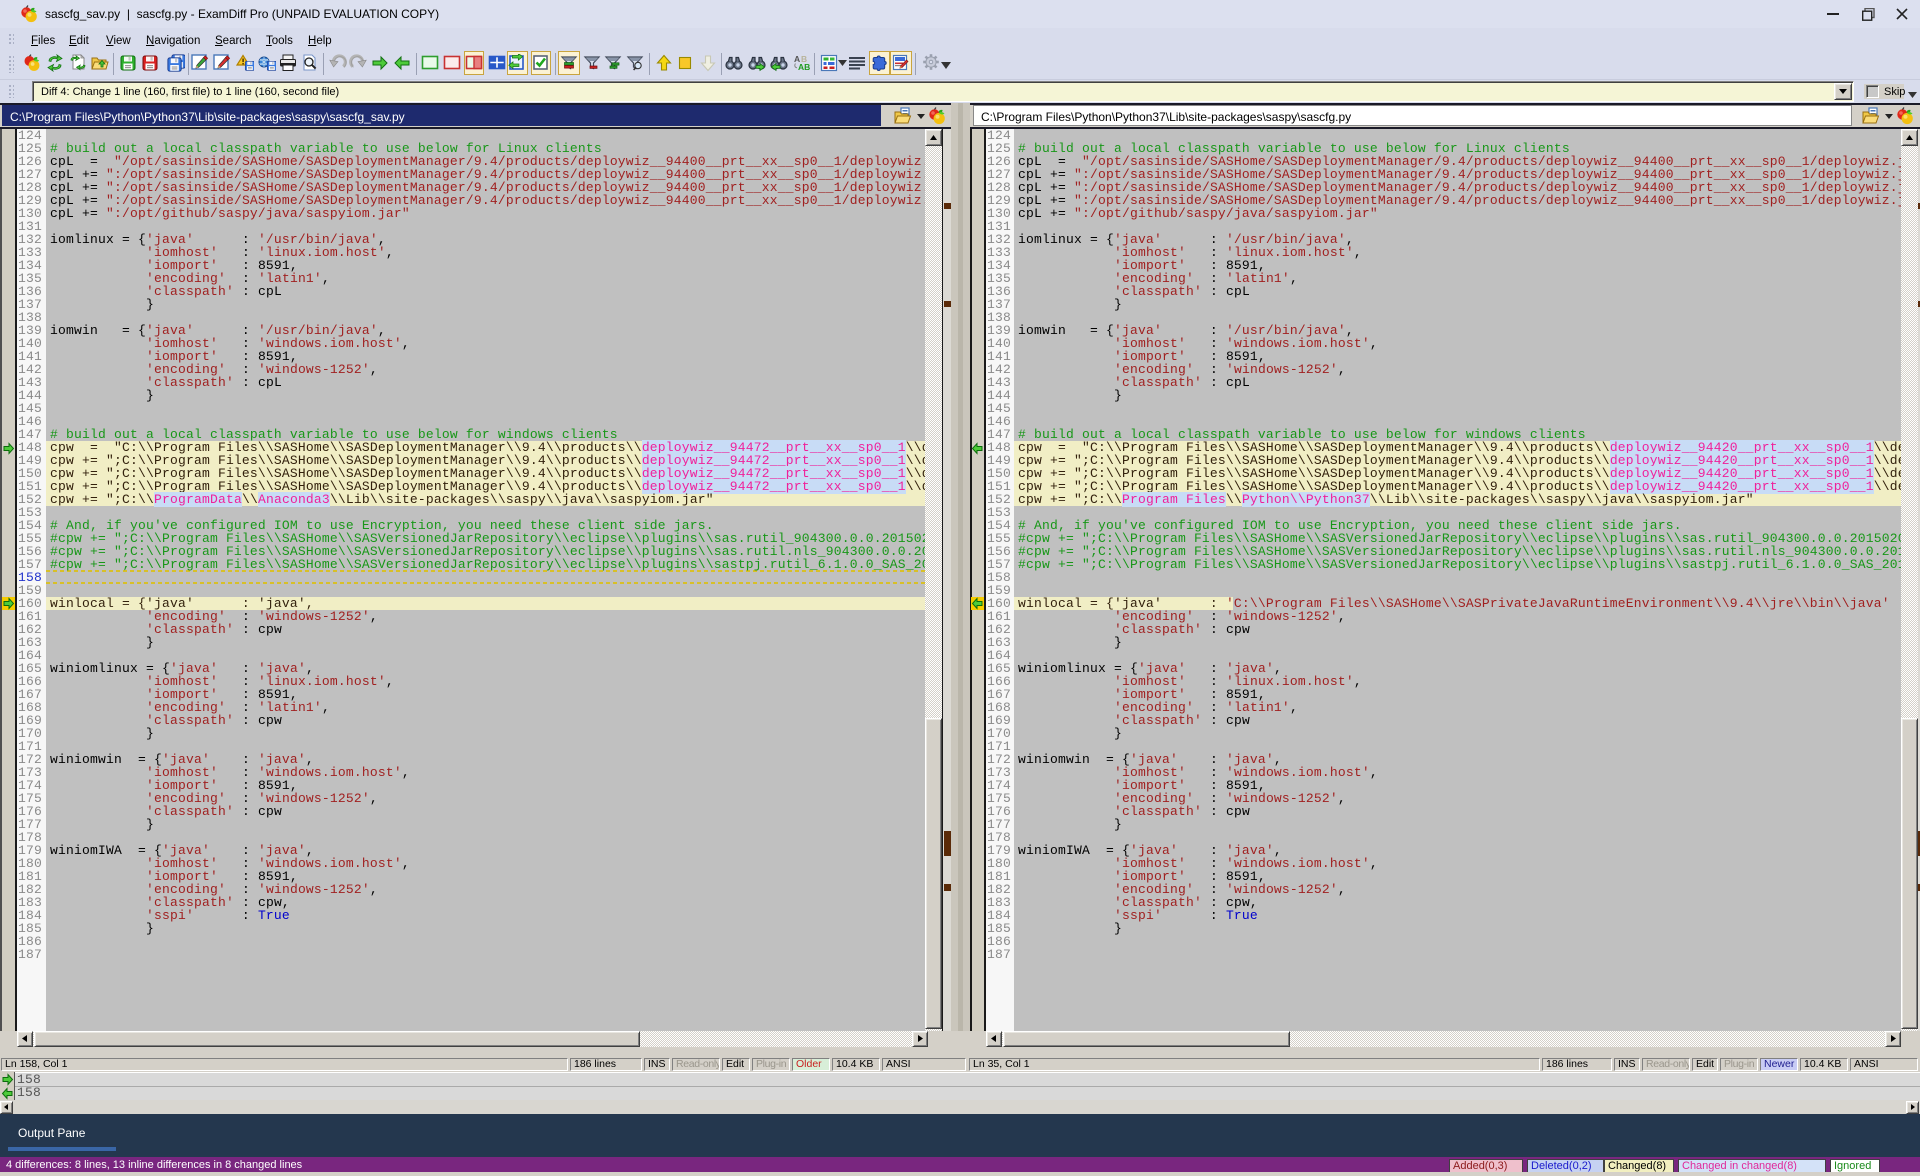 Image resolution: width=1920 pixels, height=1176 pixels. Describe the element at coordinates (797, 59) in the screenshot. I see `svg-text: A` at that location.